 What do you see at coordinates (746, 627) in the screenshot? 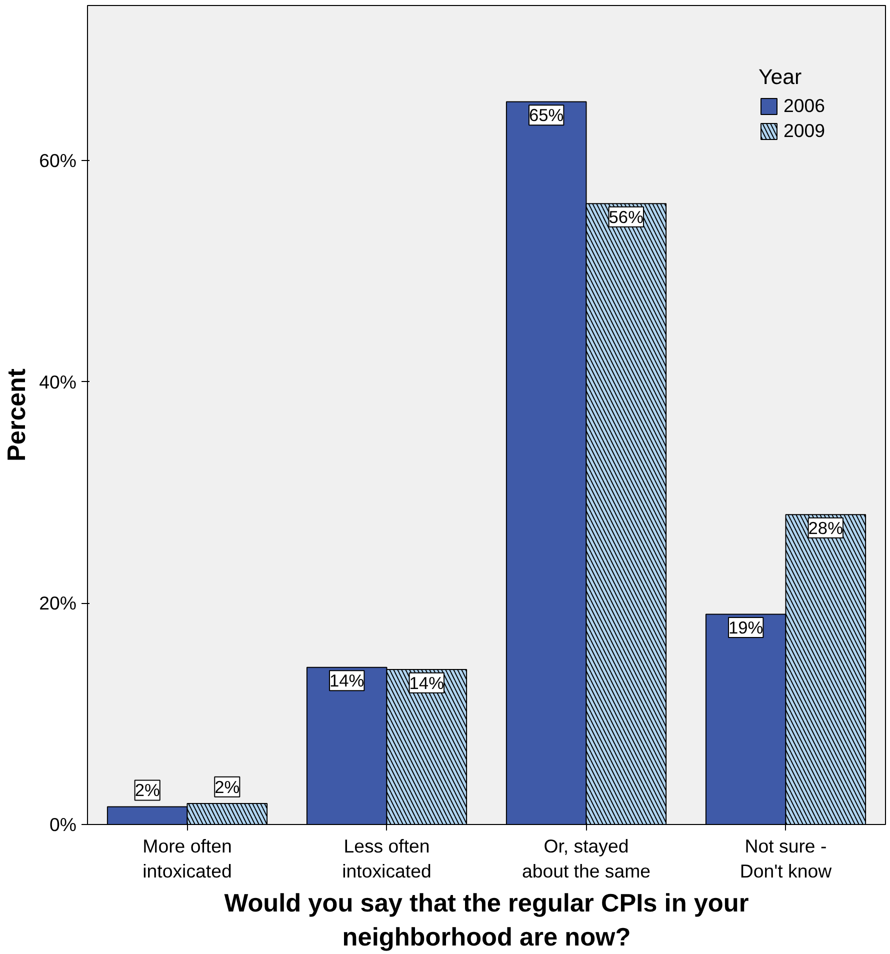
I see `data-label: 19%` at bounding box center [746, 627].